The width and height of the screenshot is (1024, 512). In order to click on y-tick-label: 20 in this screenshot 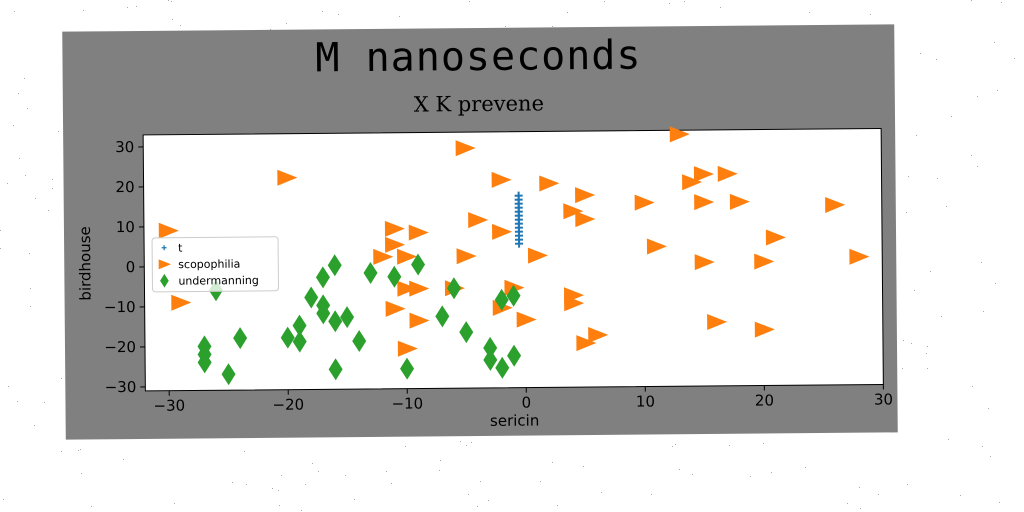, I will do `click(124, 187)`.